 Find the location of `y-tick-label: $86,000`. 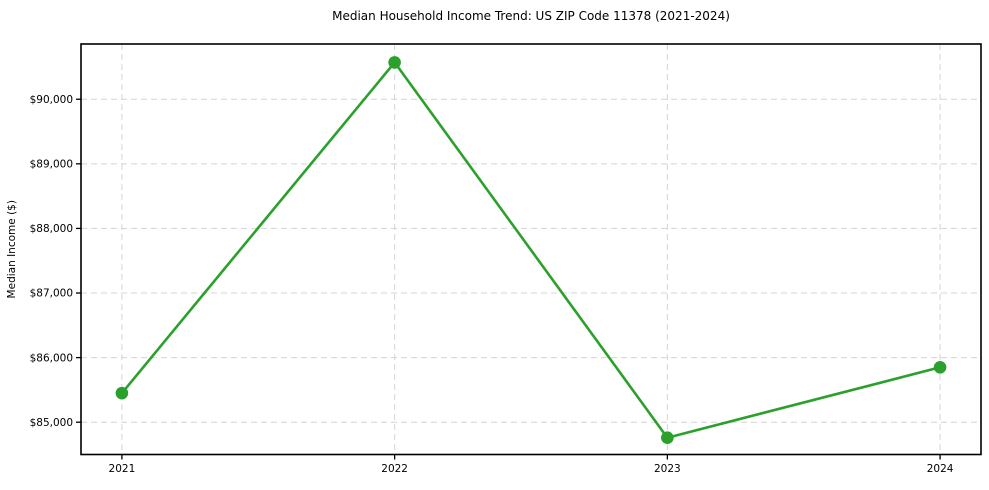

y-tick-label: $86,000 is located at coordinates (51, 358).